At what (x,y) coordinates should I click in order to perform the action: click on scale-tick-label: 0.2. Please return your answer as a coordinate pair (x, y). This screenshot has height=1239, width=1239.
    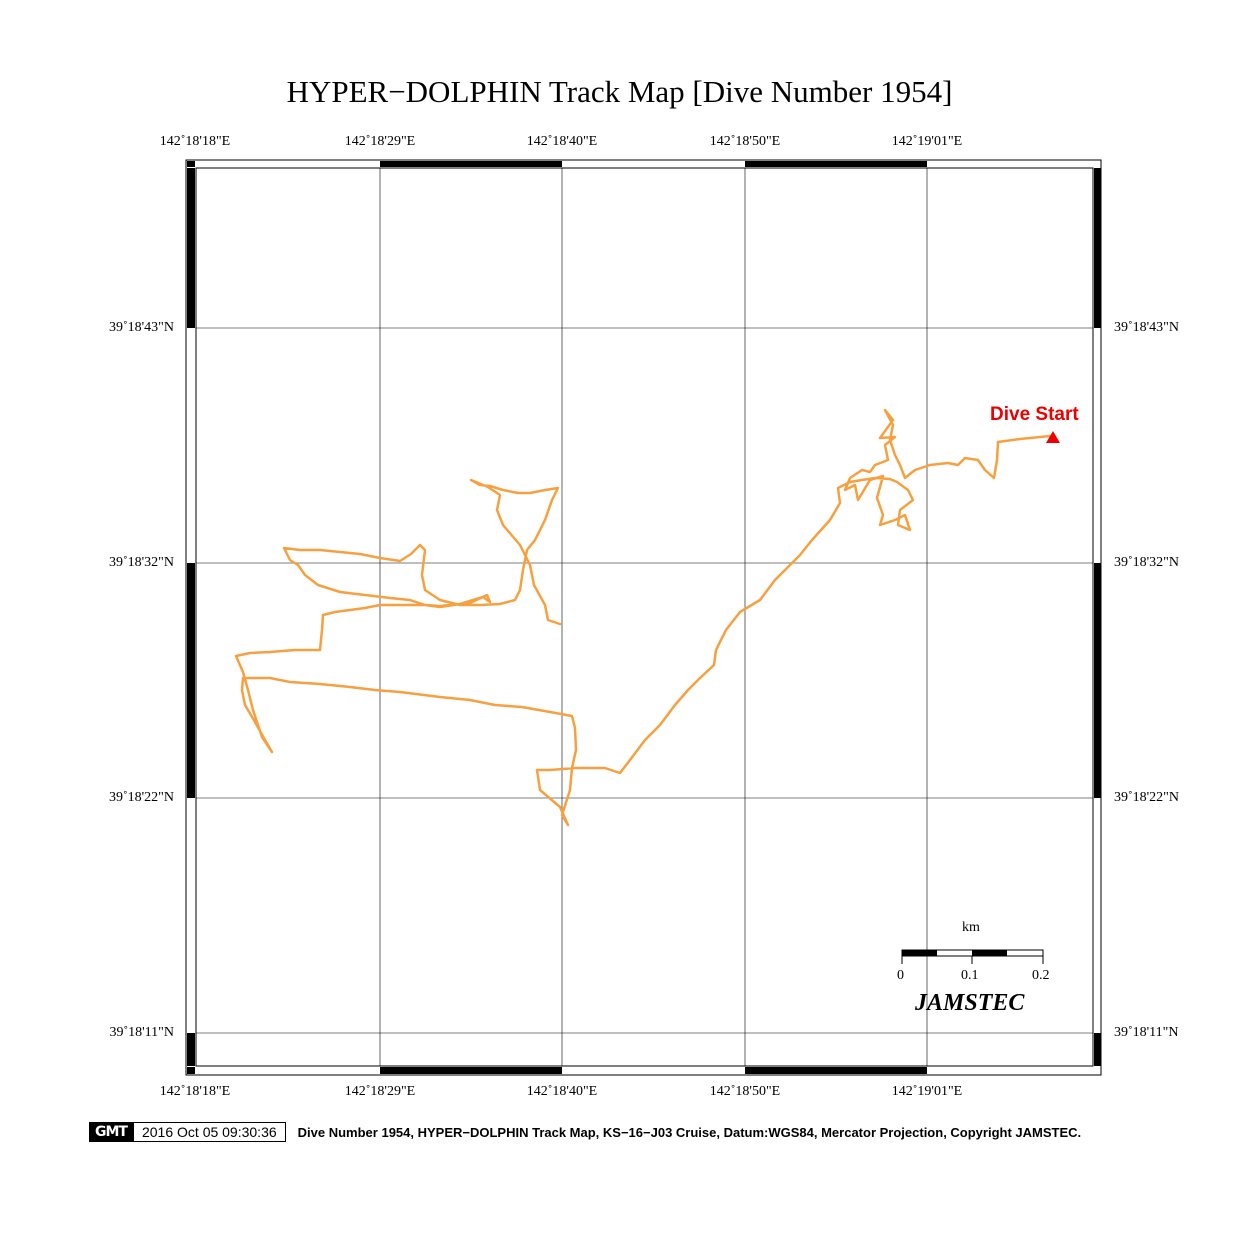
    Looking at the image, I should click on (1041, 975).